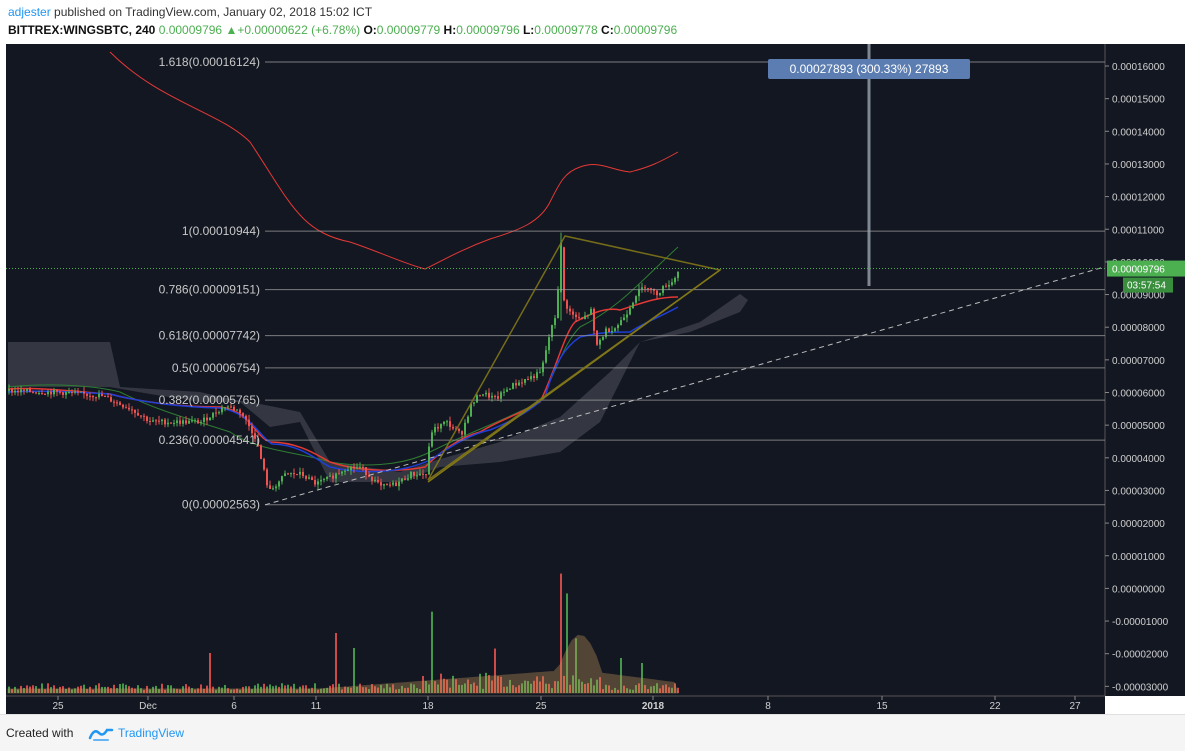  What do you see at coordinates (555, 705) in the screenshot?
I see `time-axis` at bounding box center [555, 705].